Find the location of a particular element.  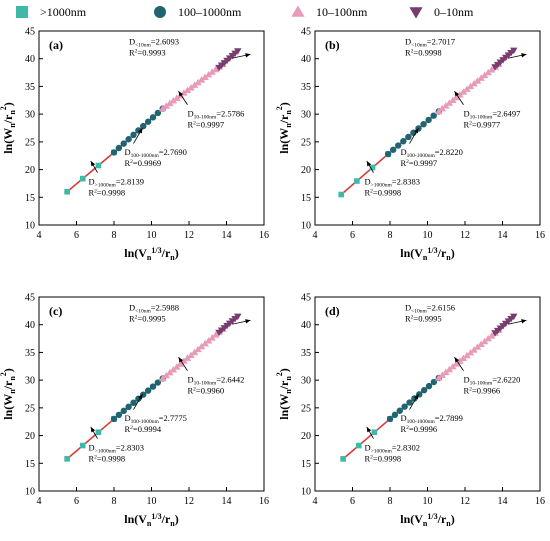

legend-label-0: >1000nm is located at coordinates (63, 12).